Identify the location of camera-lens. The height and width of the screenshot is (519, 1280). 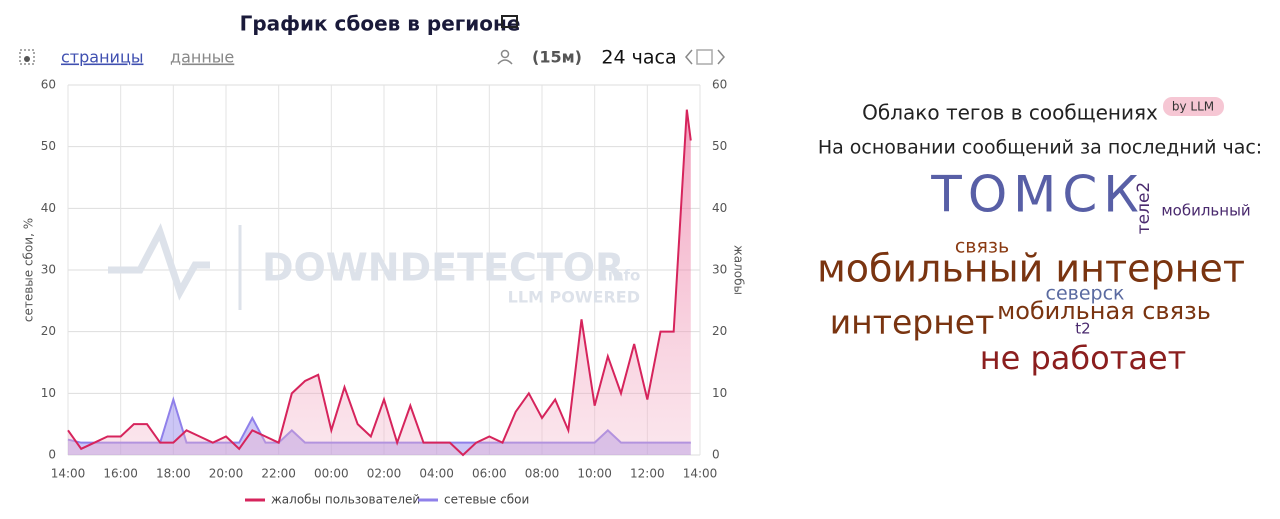
(27, 59).